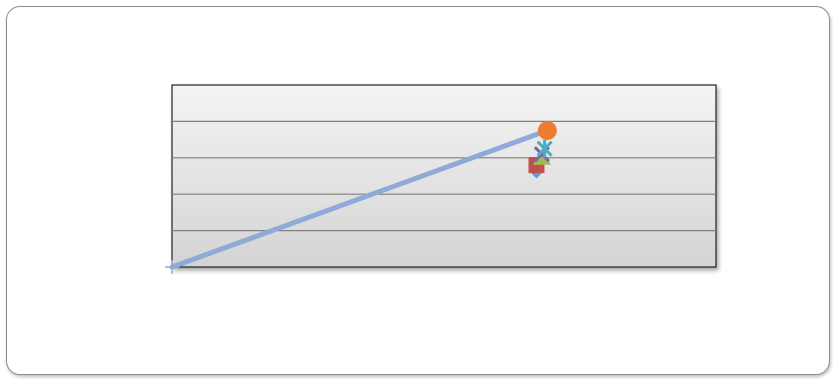 The height and width of the screenshot is (381, 838). Describe the element at coordinates (541, 156) in the screenshot. I see `data-point-triangle` at that location.